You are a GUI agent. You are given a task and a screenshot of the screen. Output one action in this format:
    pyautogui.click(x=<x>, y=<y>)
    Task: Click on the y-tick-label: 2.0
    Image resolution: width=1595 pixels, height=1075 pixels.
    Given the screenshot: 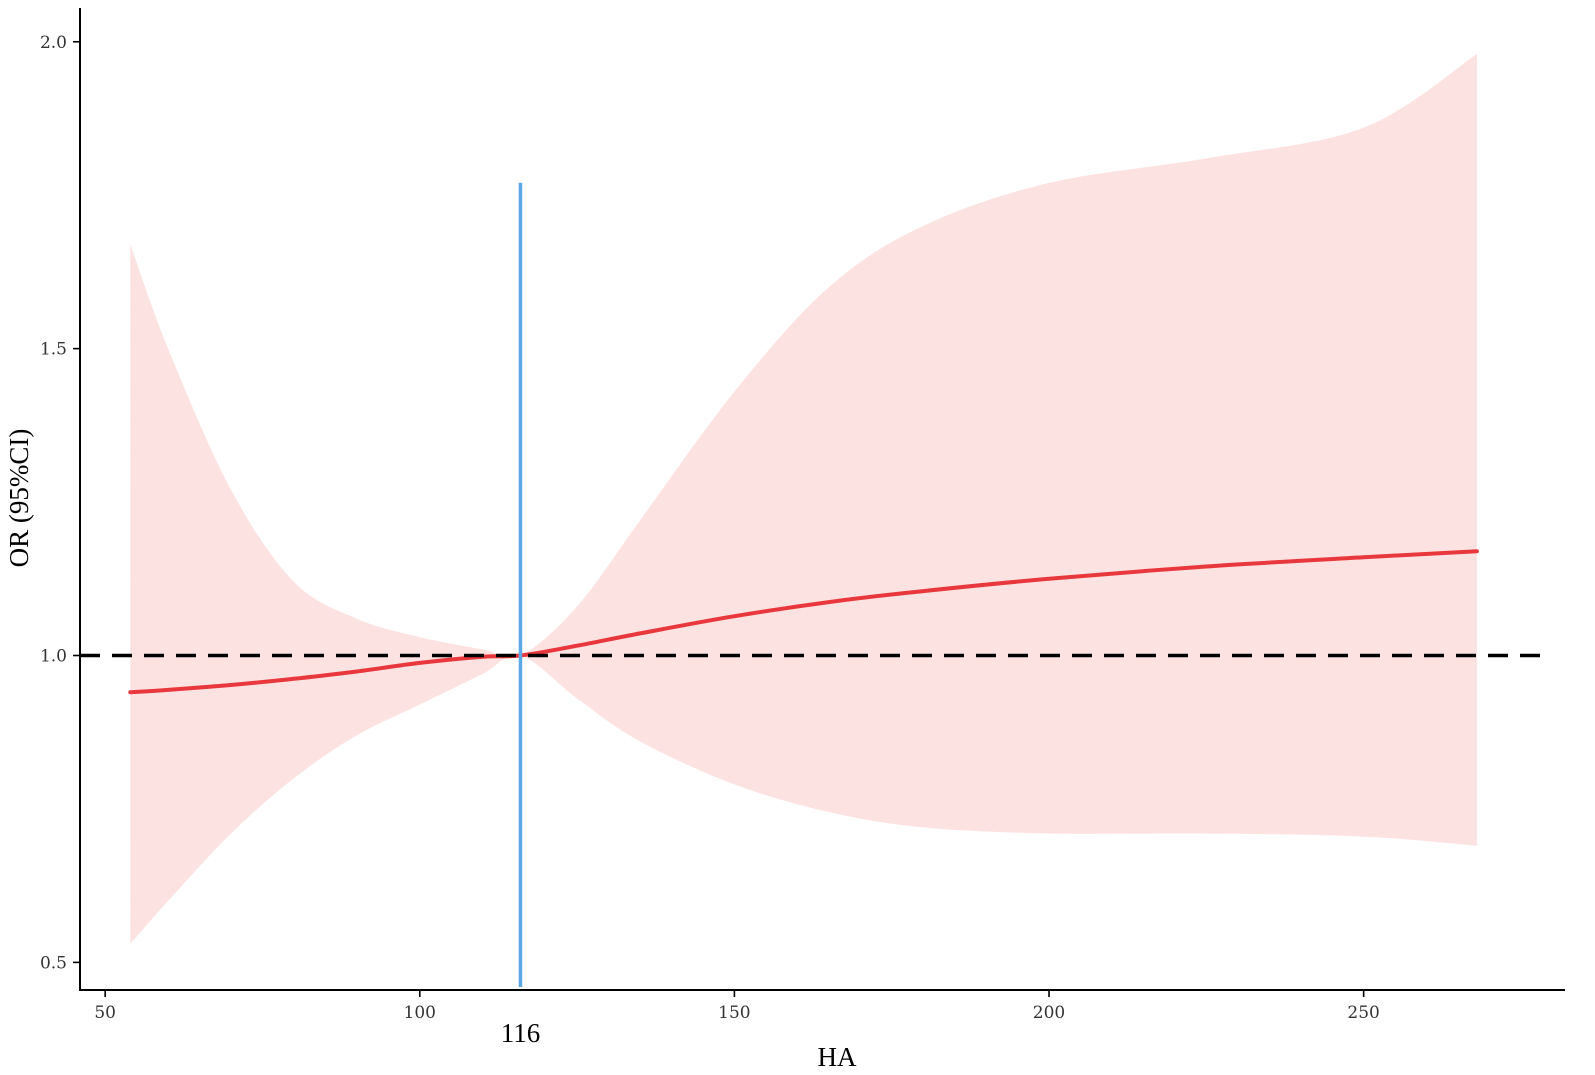 What is the action you would take?
    pyautogui.click(x=53, y=43)
    